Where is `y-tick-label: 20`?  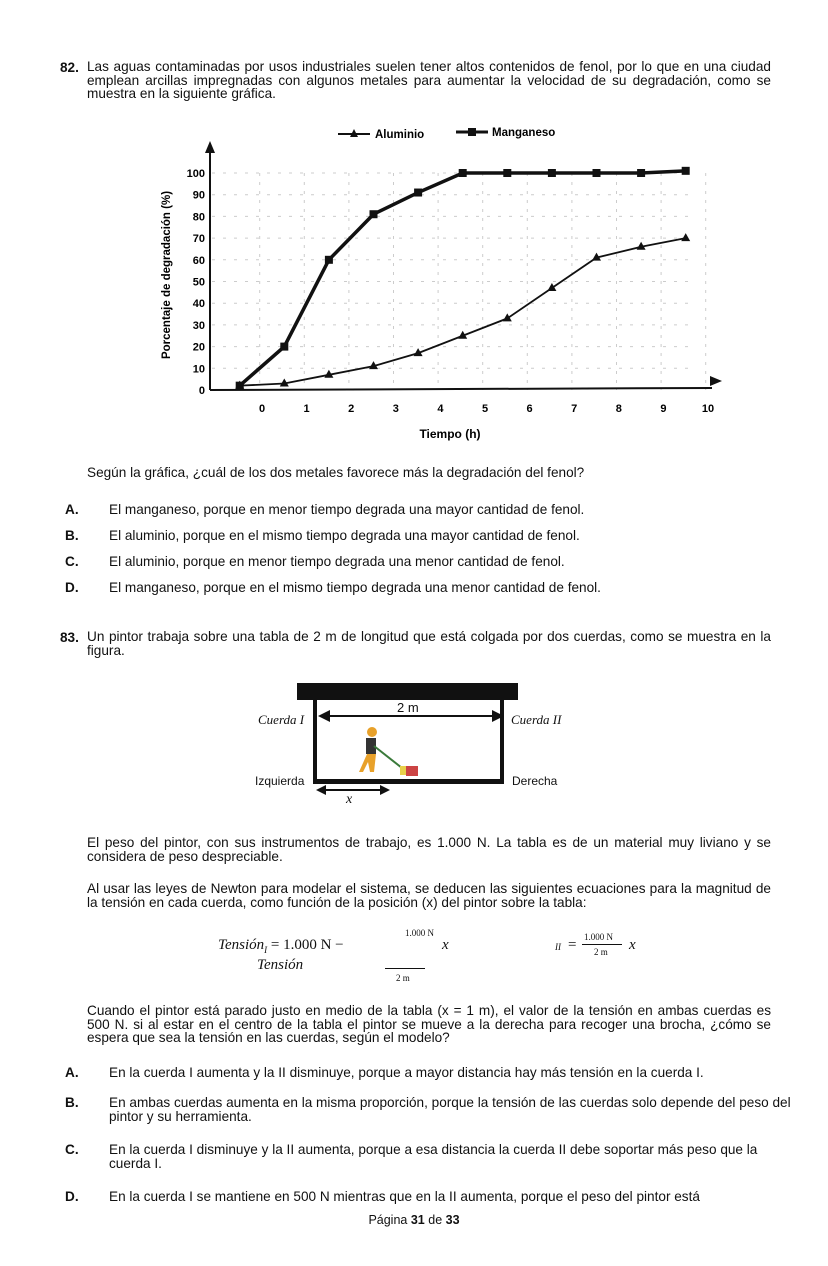 y-tick-label: 20 is located at coordinates (199, 348).